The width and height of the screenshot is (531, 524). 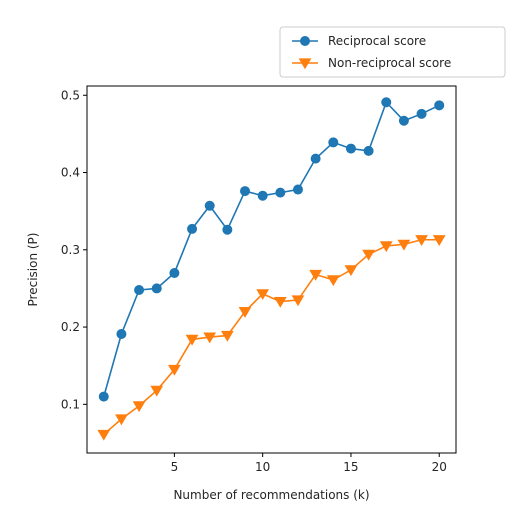 I want to click on x-axis-label: Number of recommendations (k), so click(x=271, y=495).